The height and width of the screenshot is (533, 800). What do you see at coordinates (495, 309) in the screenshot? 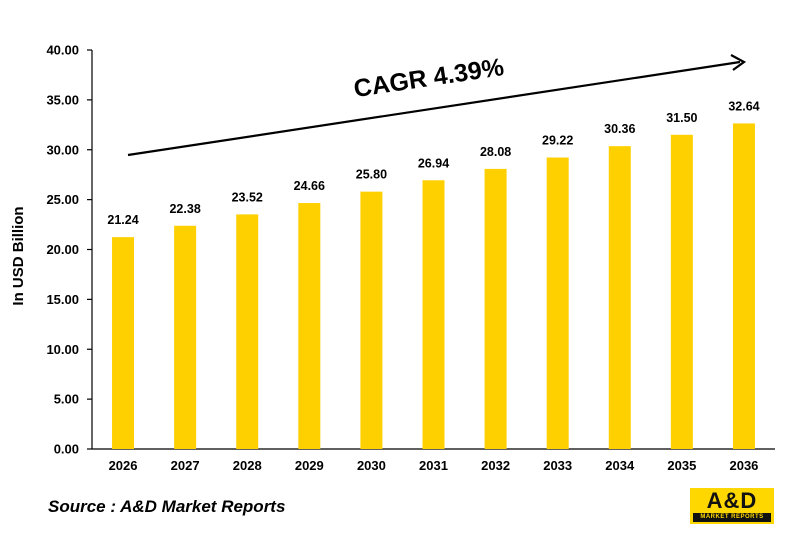
I see `bar-2032` at bounding box center [495, 309].